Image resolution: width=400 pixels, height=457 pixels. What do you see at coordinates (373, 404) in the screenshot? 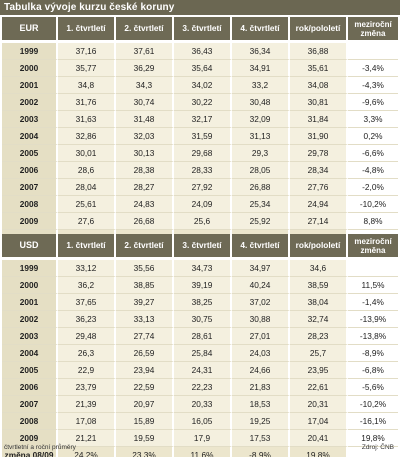
I see `change-cell: -10,2%` at bounding box center [373, 404].